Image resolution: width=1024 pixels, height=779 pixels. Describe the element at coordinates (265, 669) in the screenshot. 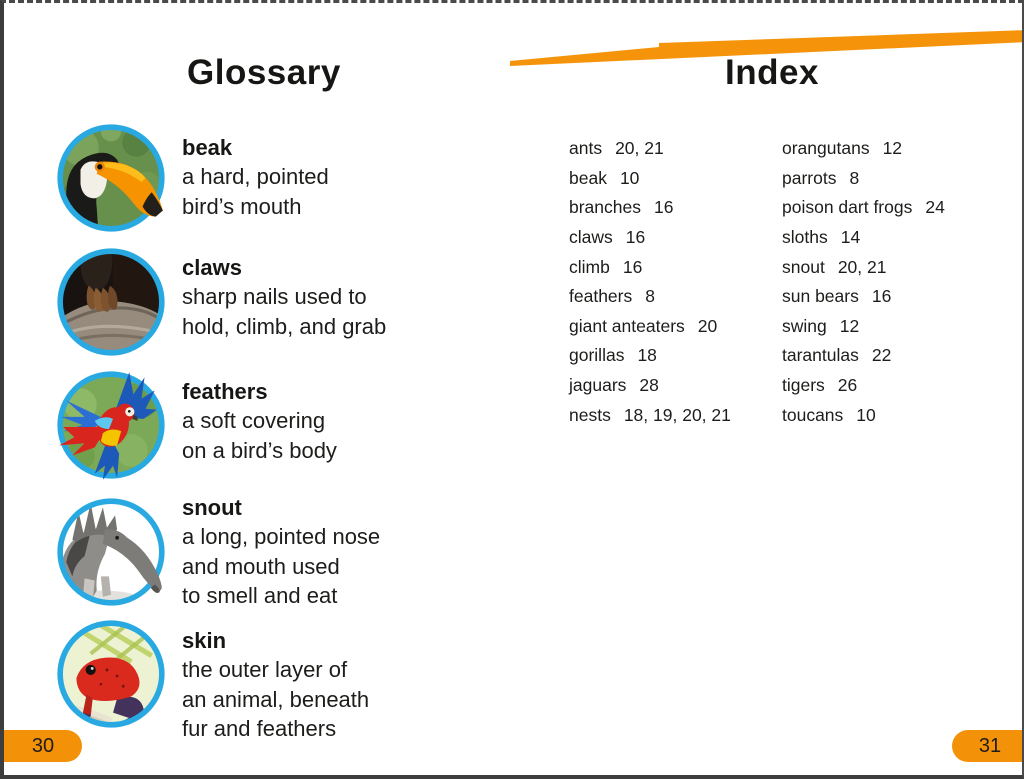

I see `glossary-definition-line: the outer layer of` at that location.